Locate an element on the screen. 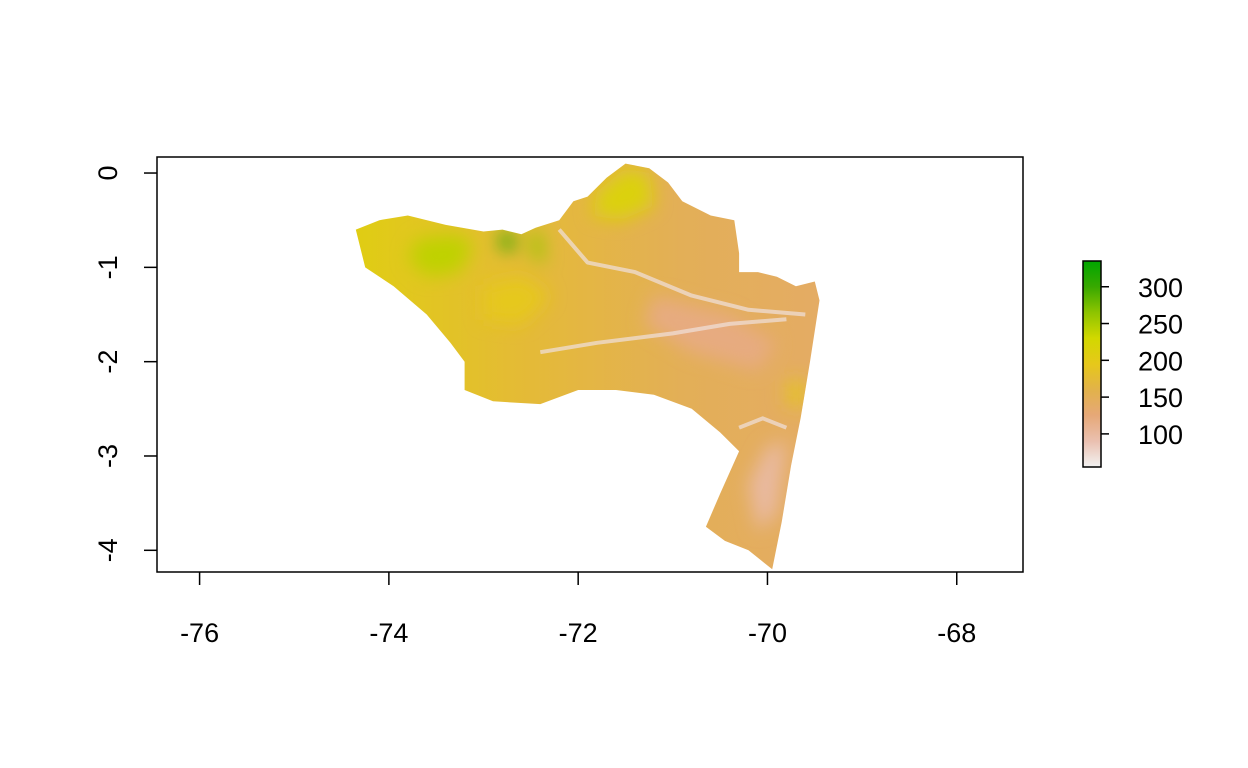 The width and height of the screenshot is (1248, 768). x-tick-label: -70 is located at coordinates (767, 633).